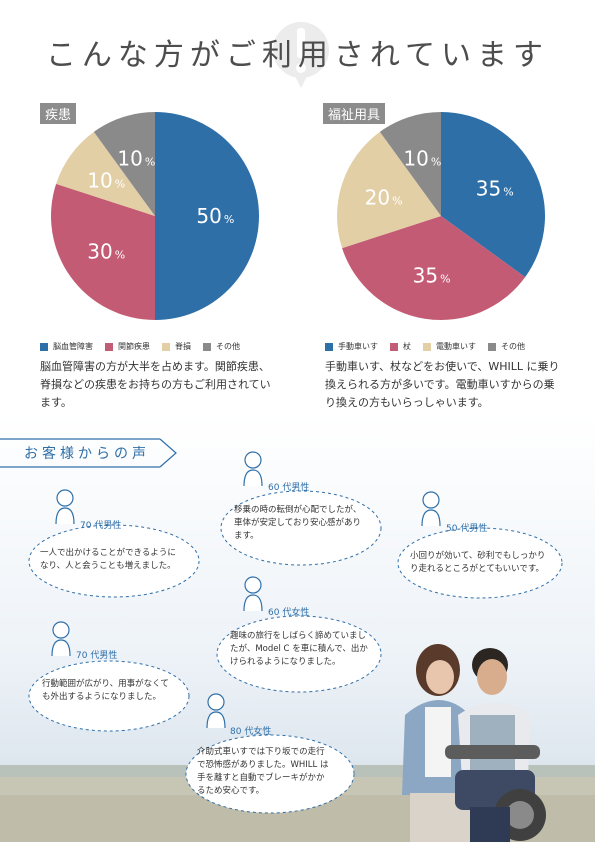  I want to click on voice-age: 60 代男性, so click(289, 488).